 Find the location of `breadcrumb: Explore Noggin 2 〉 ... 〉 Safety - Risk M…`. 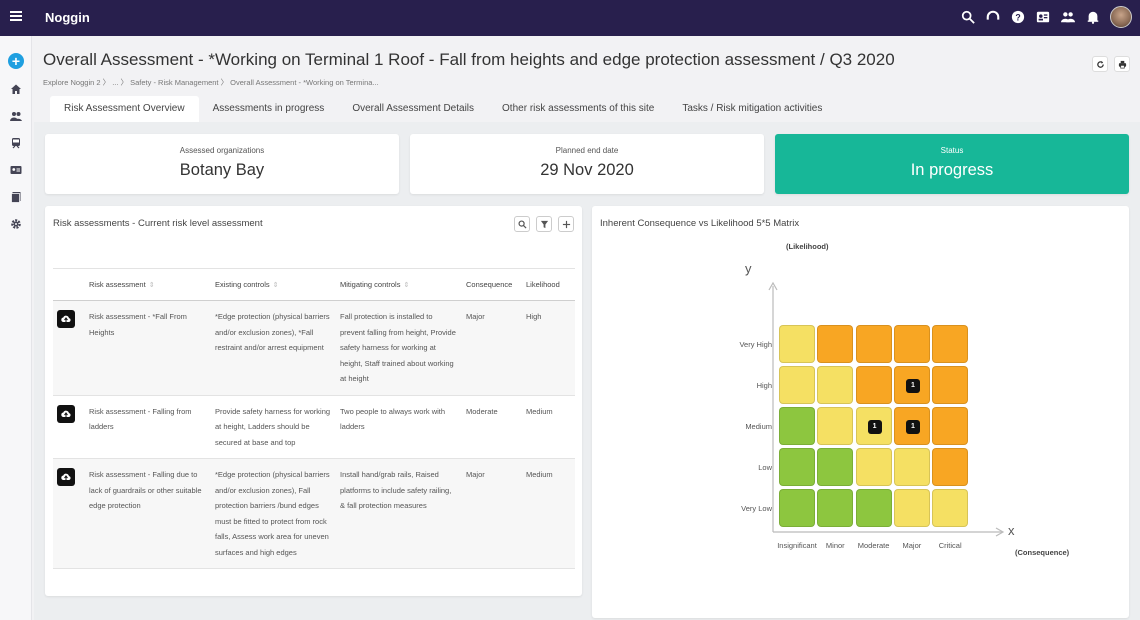

breadcrumb: Explore Noggin 2 〉 ... 〉 Safety - Risk M… is located at coordinates (211, 82).